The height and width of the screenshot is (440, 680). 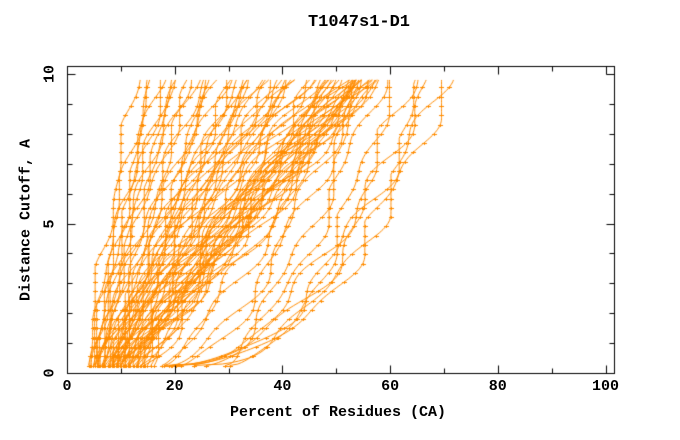 I want to click on x-tick-label: 20, so click(x=174, y=386).